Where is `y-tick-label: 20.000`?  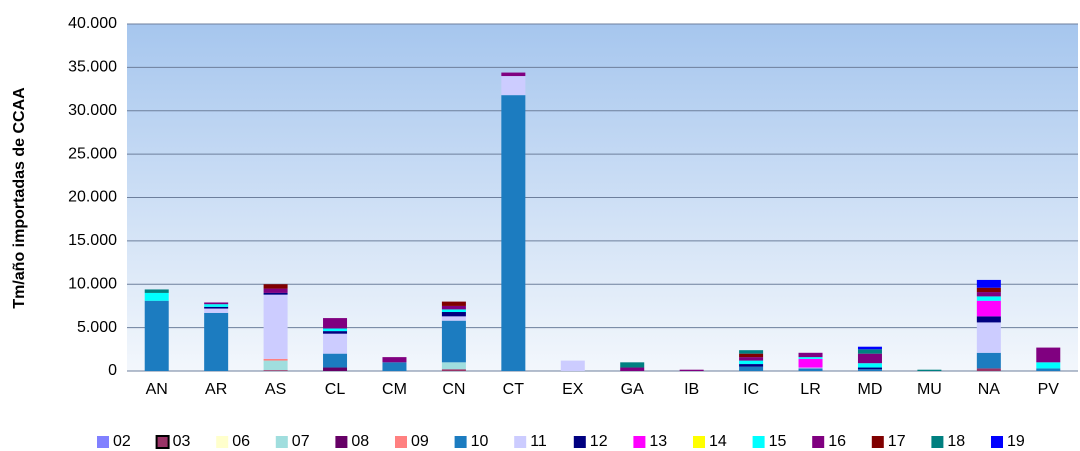
y-tick-label: 20.000 is located at coordinates (92, 197).